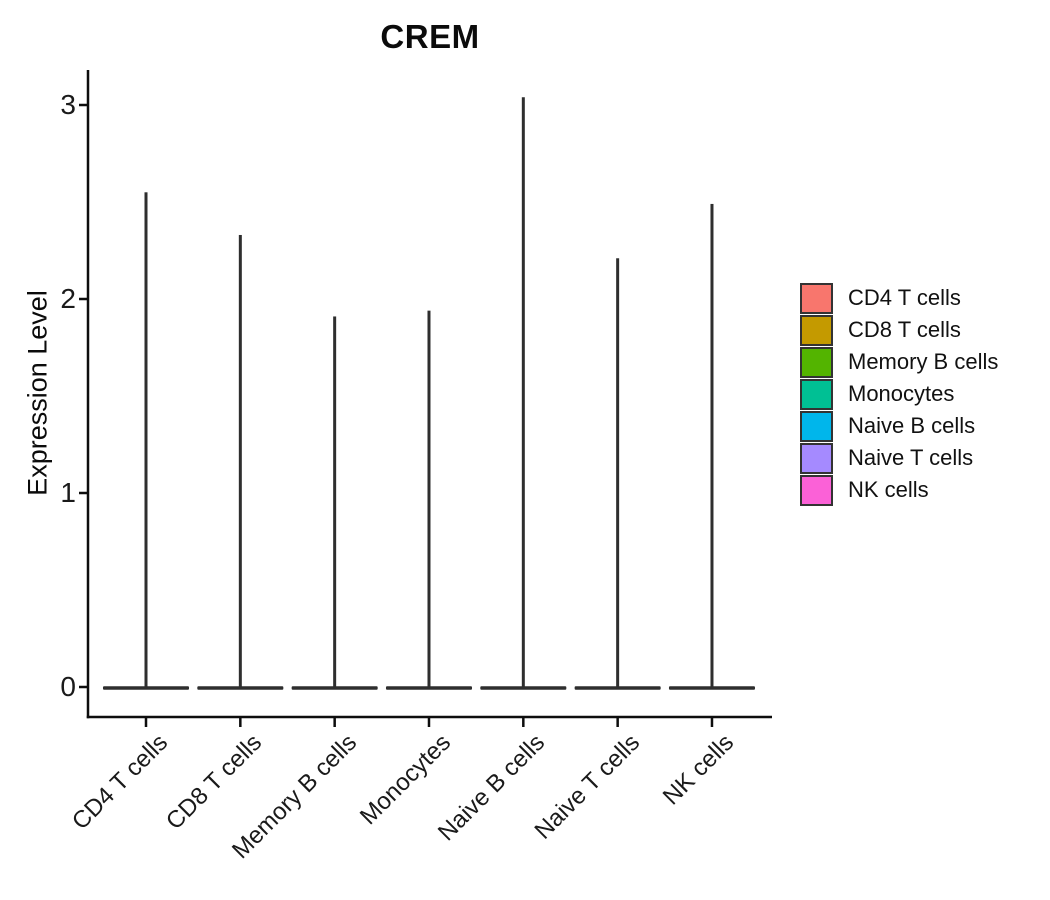 The image size is (1050, 900). I want to click on legend-item: Naive B cells, so click(899, 426).